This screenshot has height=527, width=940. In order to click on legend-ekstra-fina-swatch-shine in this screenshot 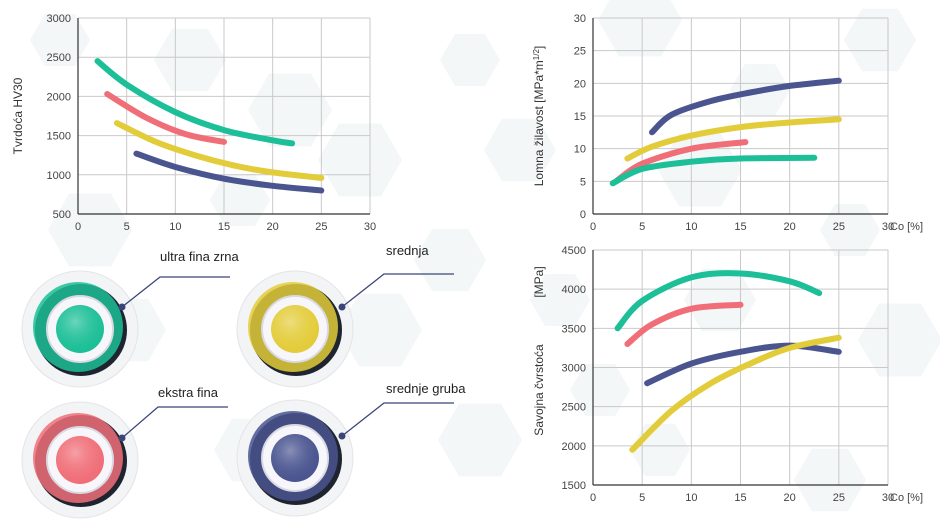, I will do `click(80, 460)`.